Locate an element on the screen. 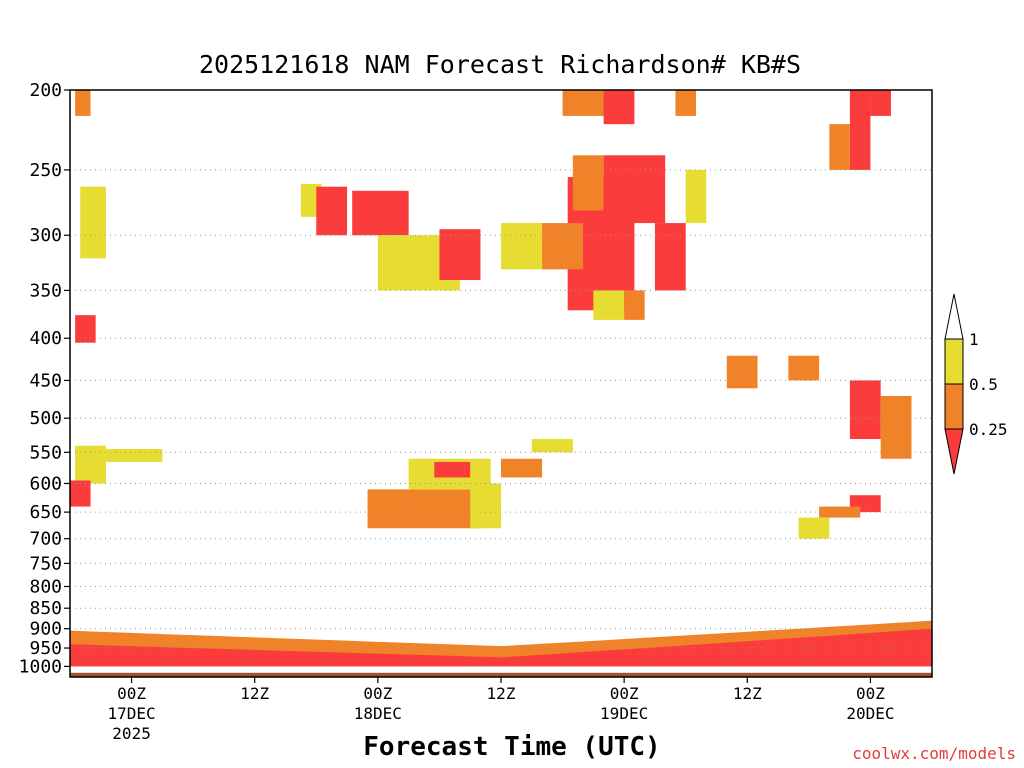 This screenshot has height=768, width=1024. y-tick-label: 800 is located at coordinates (45, 586).